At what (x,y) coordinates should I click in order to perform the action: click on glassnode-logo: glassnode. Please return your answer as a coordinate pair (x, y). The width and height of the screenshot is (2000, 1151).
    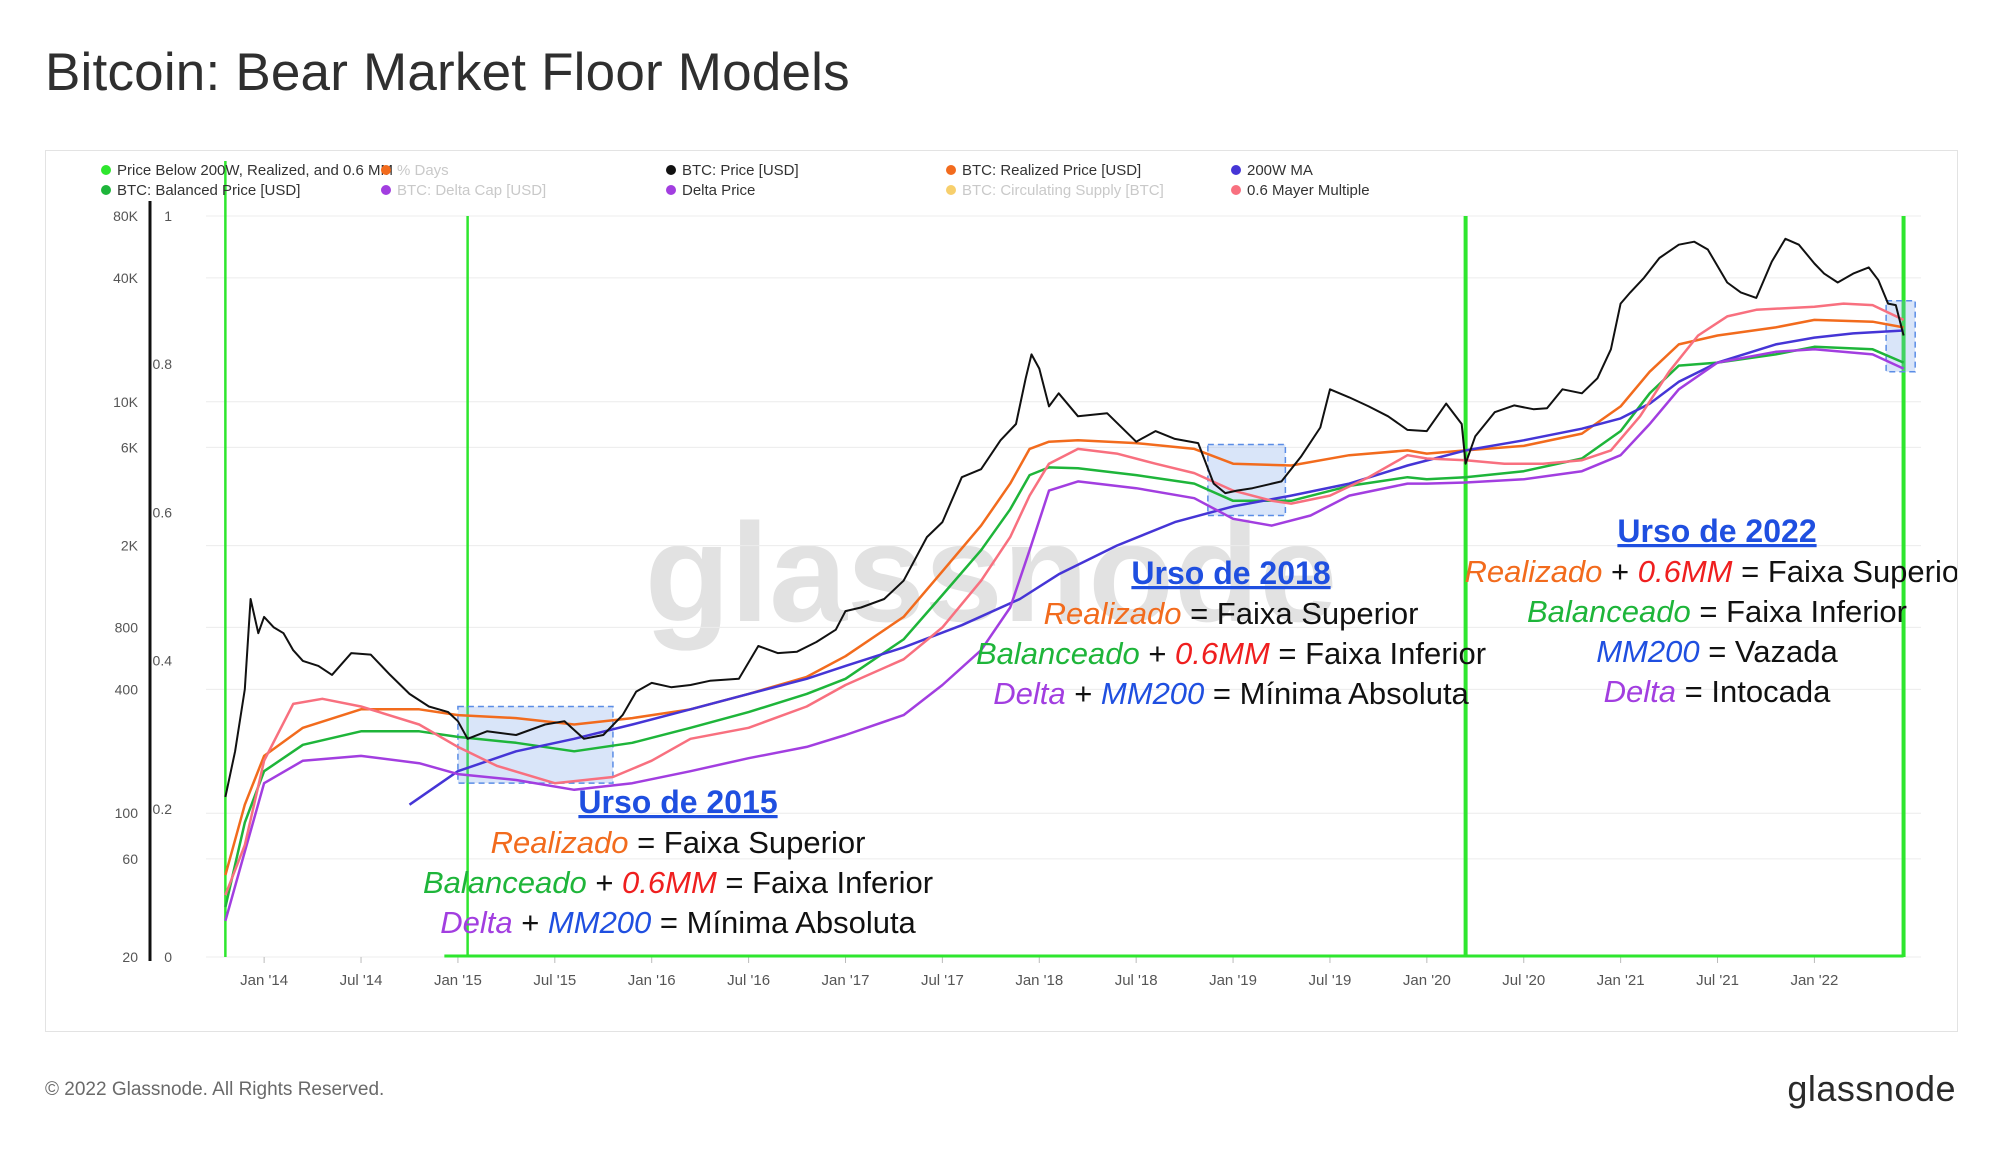
    Looking at the image, I should click on (1871, 1088).